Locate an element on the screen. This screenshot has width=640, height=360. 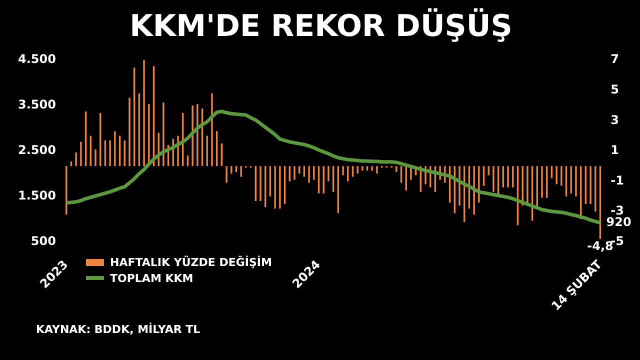
legend-label: TOPLAM KKM is located at coordinates (152, 278).